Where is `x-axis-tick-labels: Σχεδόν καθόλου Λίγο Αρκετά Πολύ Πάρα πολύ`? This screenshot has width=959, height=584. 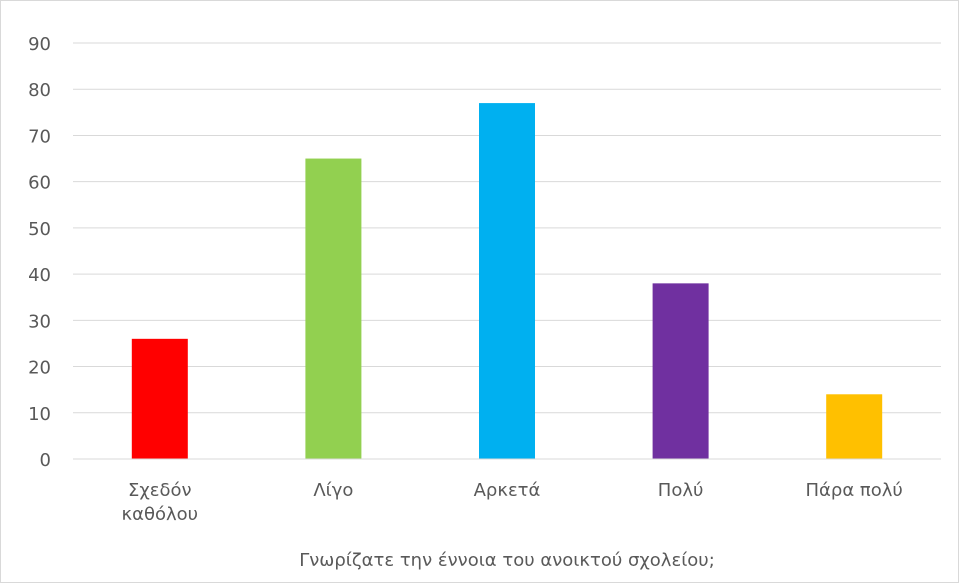 x-axis-tick-labels: Σχεδόν καθόλου Λίγο Αρκετά Πολύ Πάρα πολύ is located at coordinates (512, 502).